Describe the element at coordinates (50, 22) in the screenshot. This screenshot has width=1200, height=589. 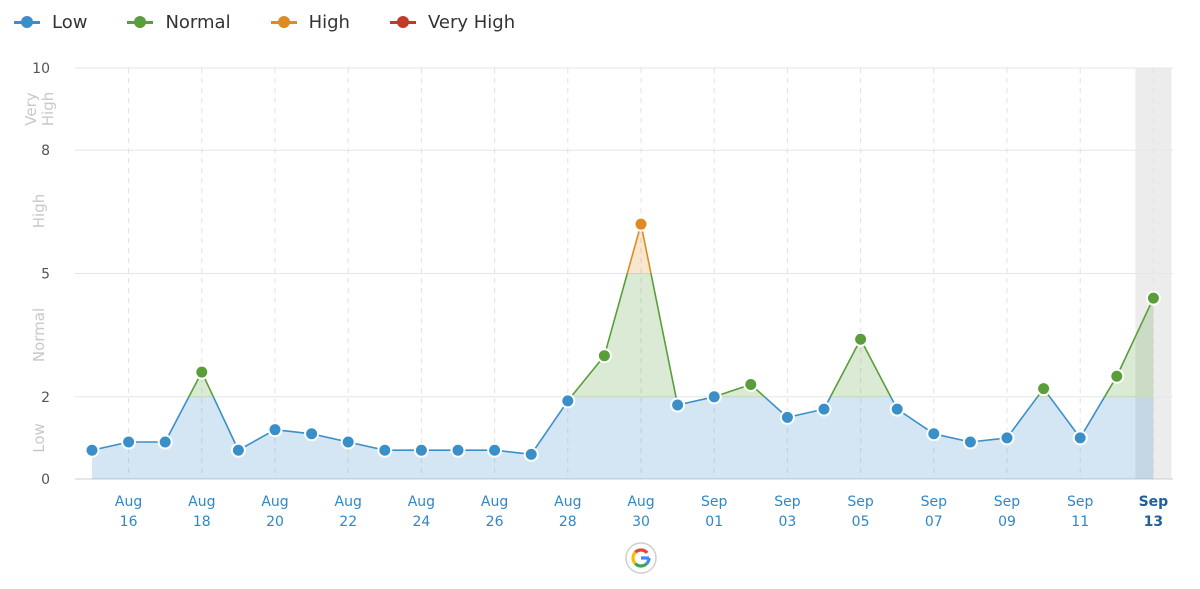
I see `legend-item-low: Low` at that location.